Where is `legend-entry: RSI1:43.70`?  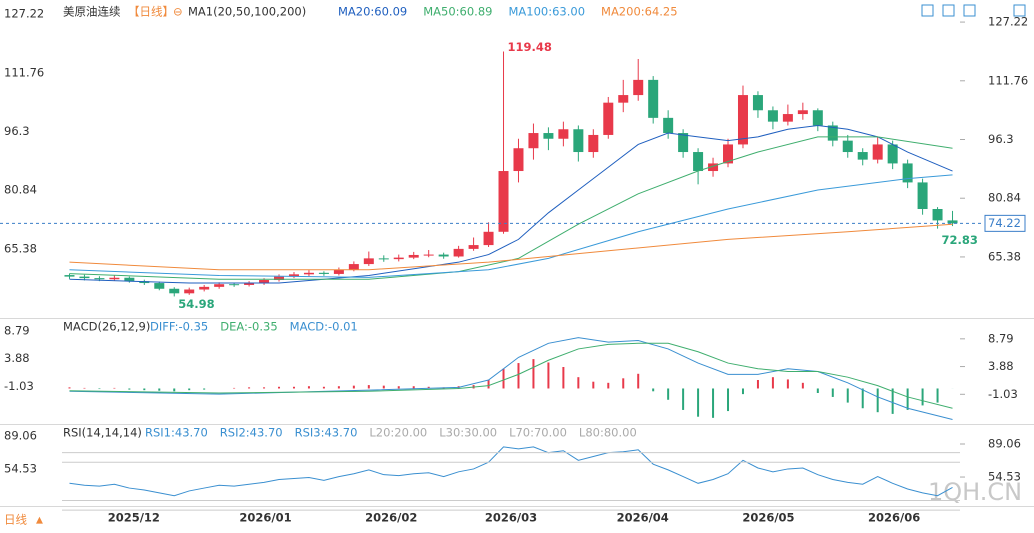
legend-entry: RSI1:43.70 is located at coordinates (176, 433).